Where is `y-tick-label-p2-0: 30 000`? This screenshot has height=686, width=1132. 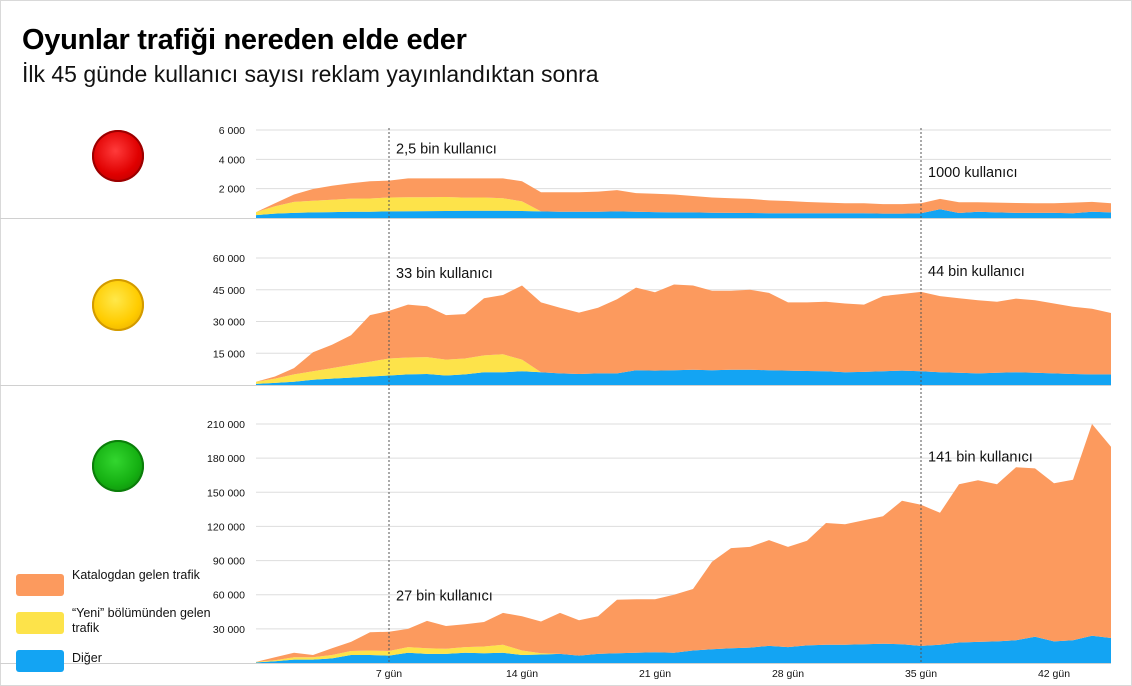
y-tick-label-p2-0: 30 000 is located at coordinates (229, 630).